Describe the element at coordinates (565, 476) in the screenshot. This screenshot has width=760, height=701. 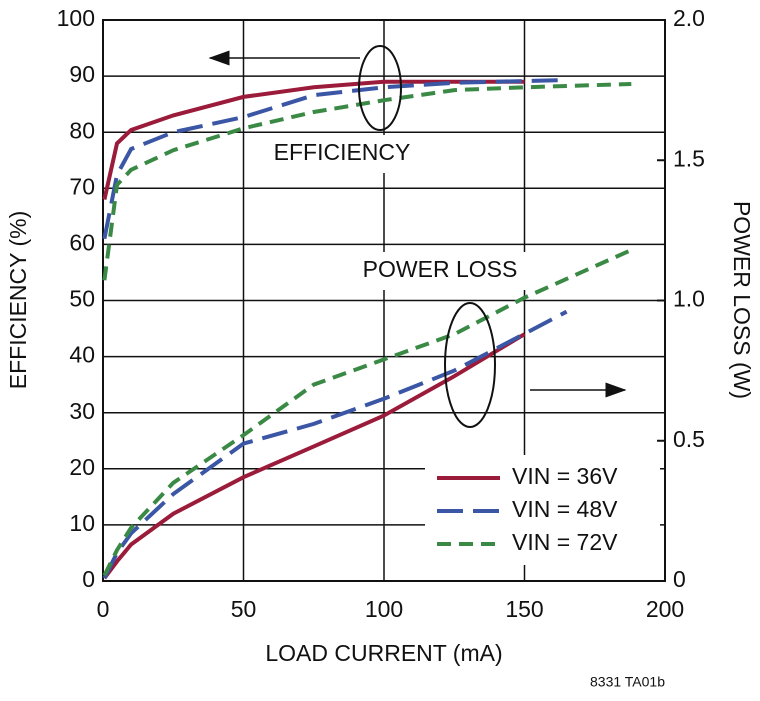
I see `legend-label: VIN = 36V` at that location.